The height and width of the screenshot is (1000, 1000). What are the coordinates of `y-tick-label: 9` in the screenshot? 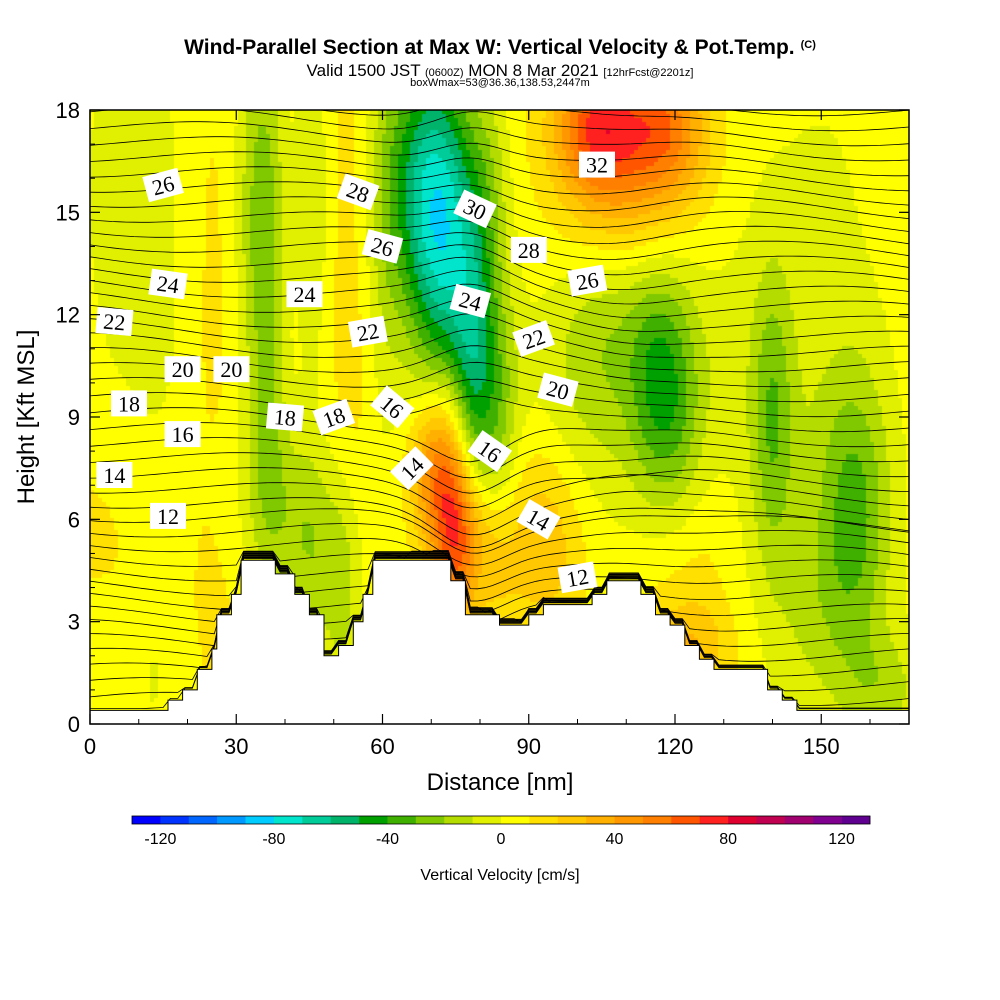 It's located at (74, 417).